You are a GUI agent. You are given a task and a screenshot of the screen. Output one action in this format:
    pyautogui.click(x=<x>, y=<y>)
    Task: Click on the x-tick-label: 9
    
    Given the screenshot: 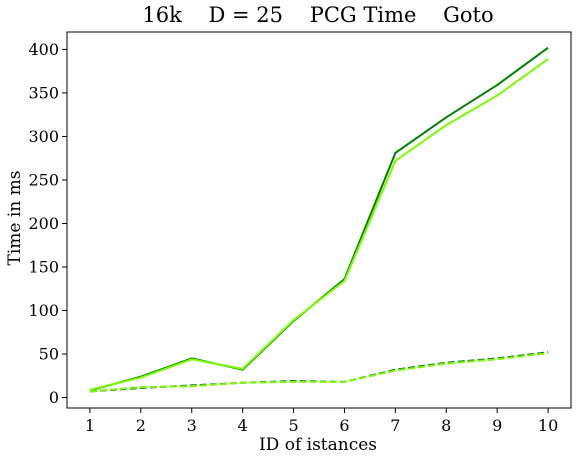 What is the action you would take?
    pyautogui.click(x=497, y=425)
    